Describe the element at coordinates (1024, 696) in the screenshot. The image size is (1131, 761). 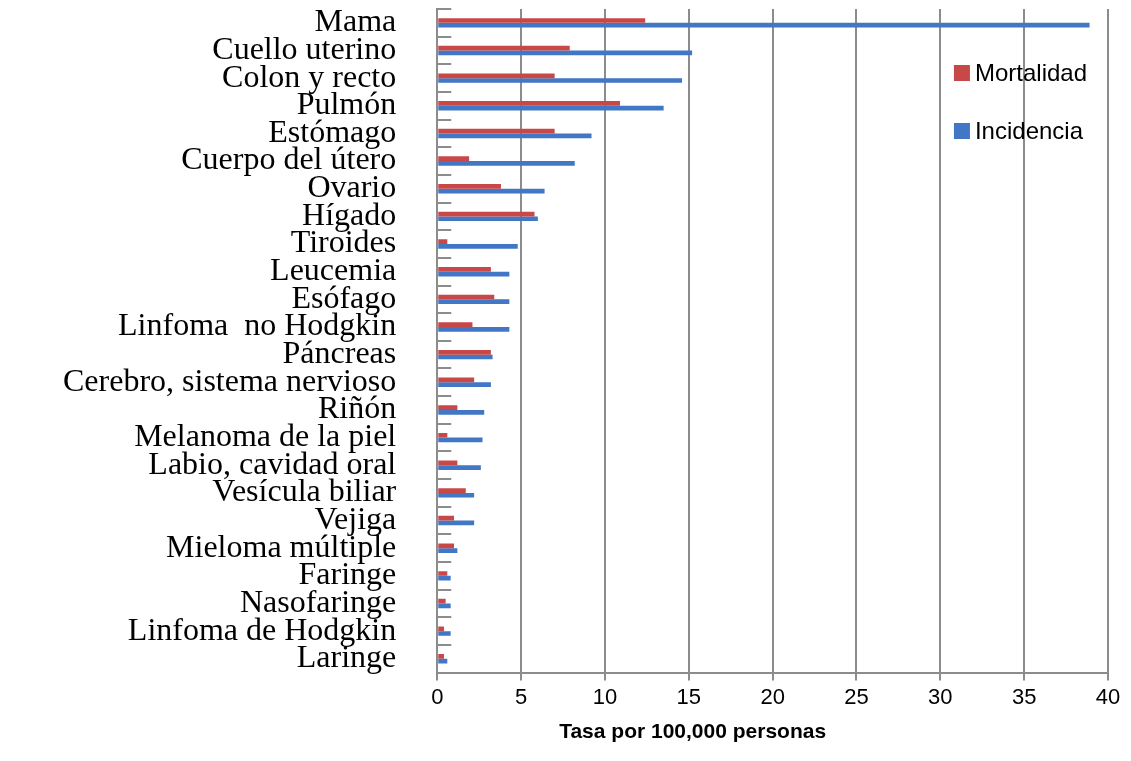
I see `x-tick-label: 35` at that location.